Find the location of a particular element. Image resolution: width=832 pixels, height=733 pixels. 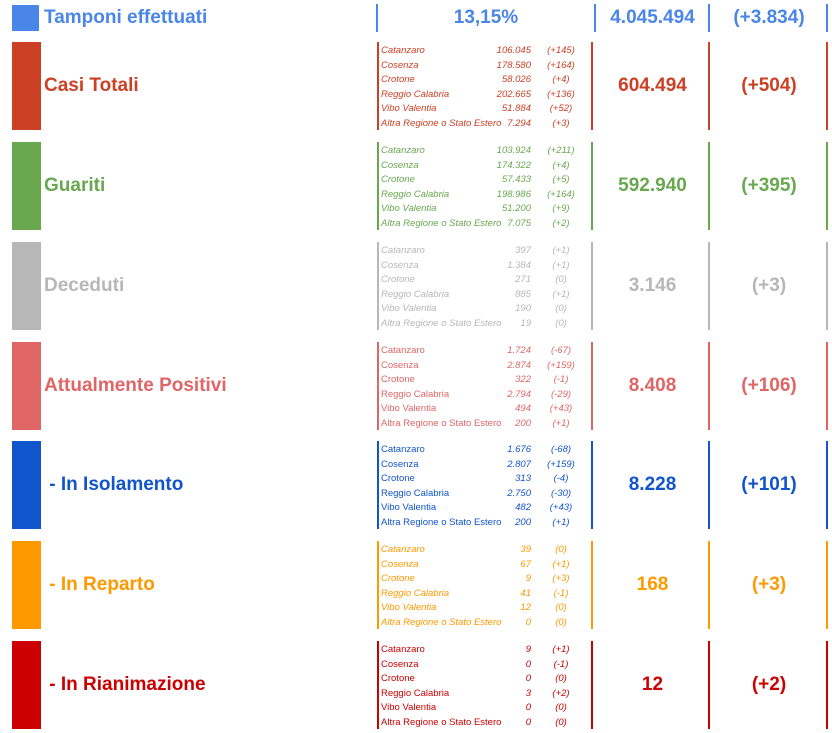

detail-row: Reggio Calabria 2.750 (-30) is located at coordinates (486, 494).